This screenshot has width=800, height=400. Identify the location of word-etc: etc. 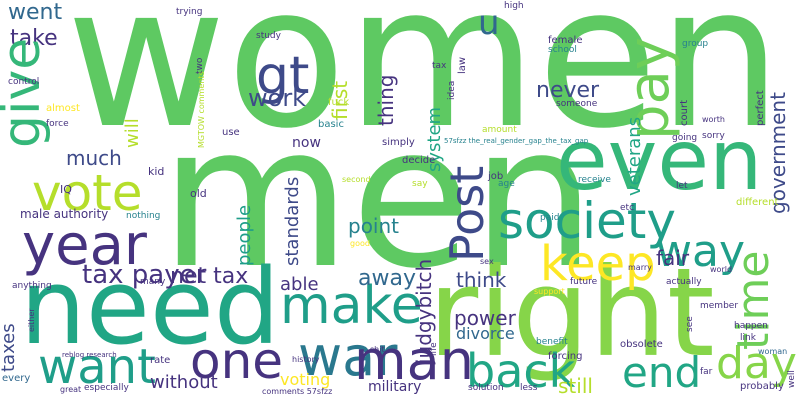
(627, 208).